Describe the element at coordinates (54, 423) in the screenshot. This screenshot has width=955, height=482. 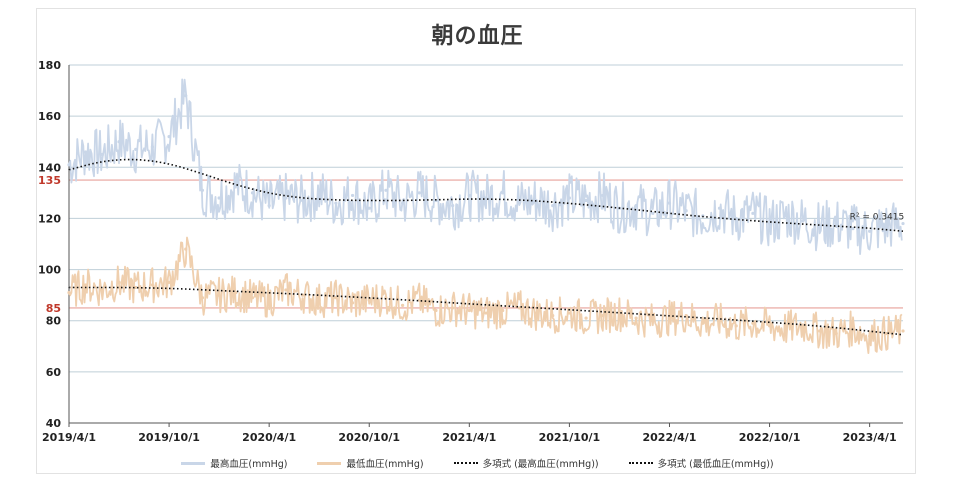
I see `y-tick-label-40: 40` at that location.